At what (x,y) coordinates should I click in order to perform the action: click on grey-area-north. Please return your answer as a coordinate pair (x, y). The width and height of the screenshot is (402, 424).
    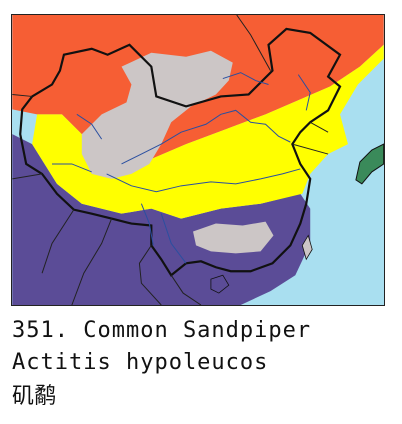
    Looking at the image, I should click on (157, 114).